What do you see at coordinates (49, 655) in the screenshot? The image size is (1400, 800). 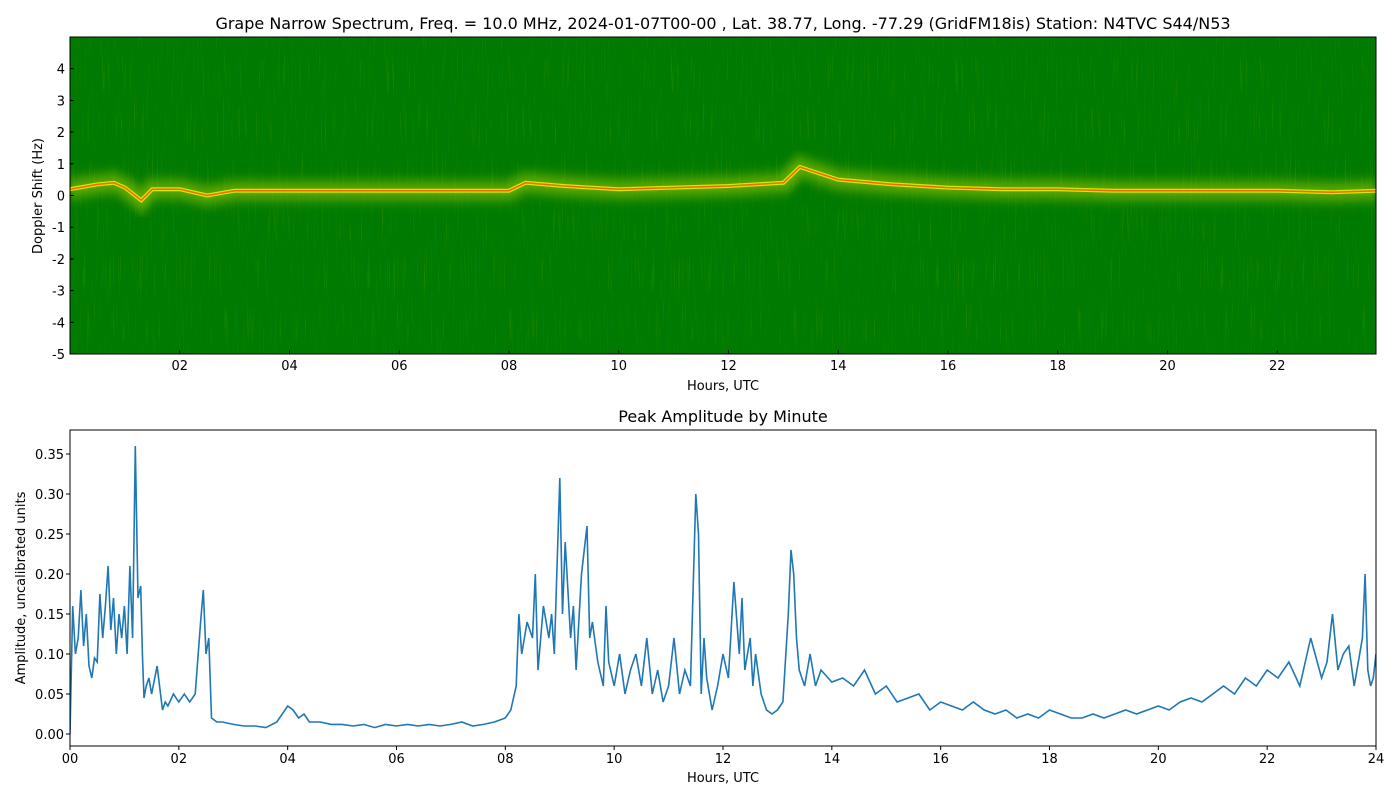 I see `amplitude-ytick-label: 0.10` at bounding box center [49, 655].